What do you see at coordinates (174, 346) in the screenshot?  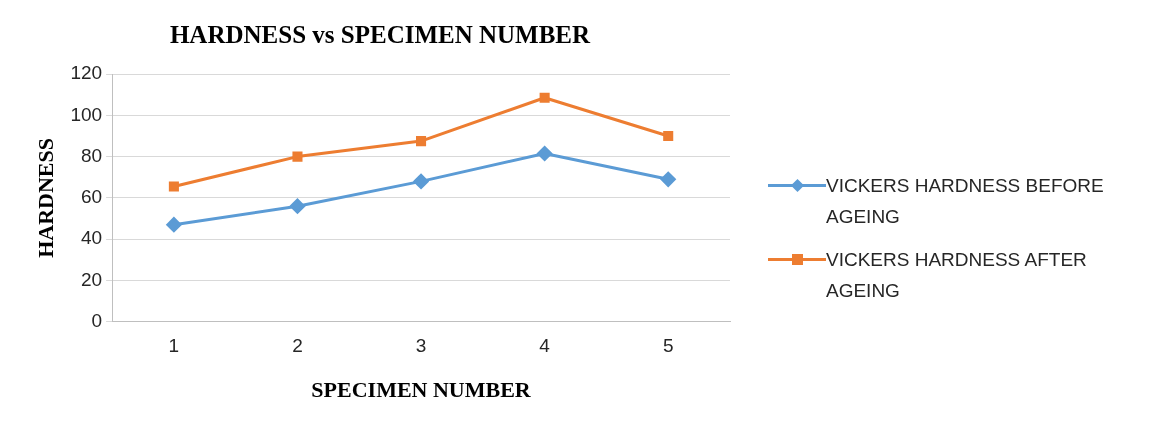 I see `x-tick-label: 1` at bounding box center [174, 346].